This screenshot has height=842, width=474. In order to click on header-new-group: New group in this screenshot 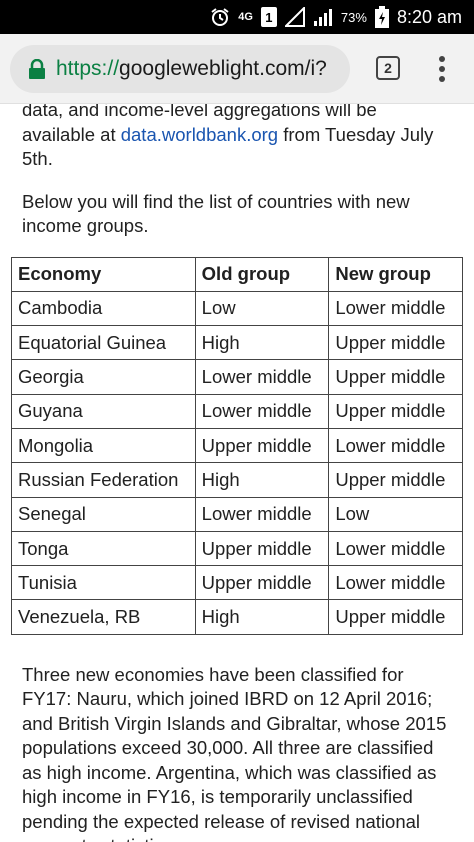, I will do `click(395, 274)`.